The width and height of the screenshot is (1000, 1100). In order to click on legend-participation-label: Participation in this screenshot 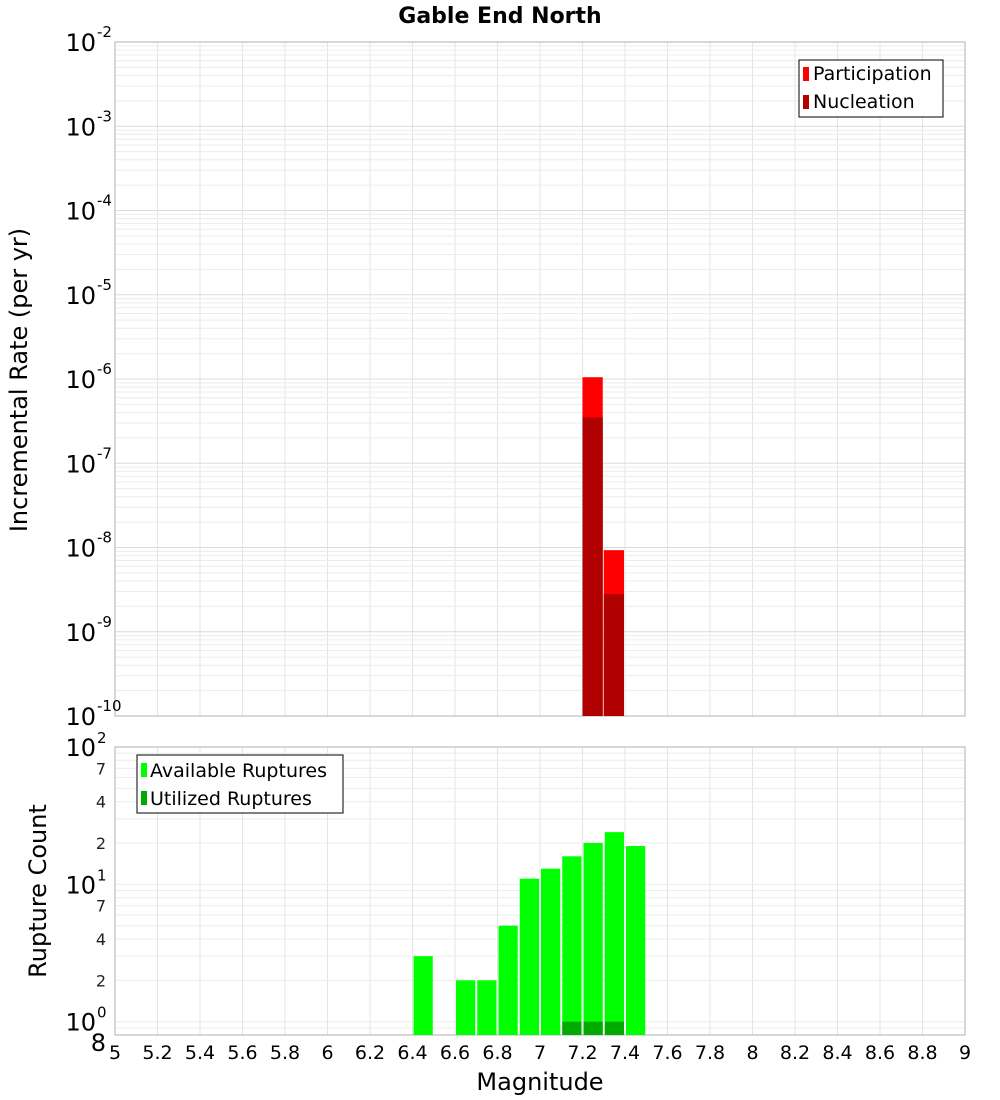, I will do `click(872, 74)`.